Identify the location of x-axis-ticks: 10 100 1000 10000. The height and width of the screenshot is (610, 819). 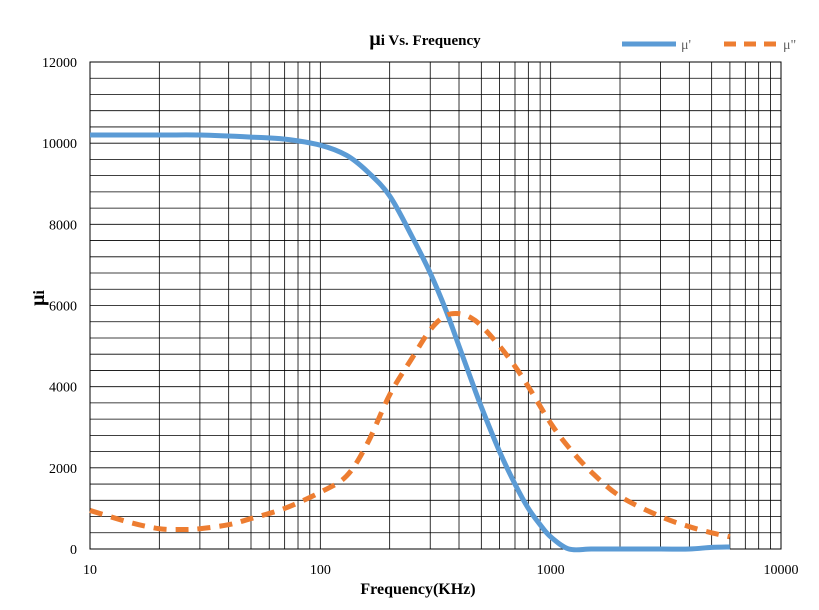
(441, 570).